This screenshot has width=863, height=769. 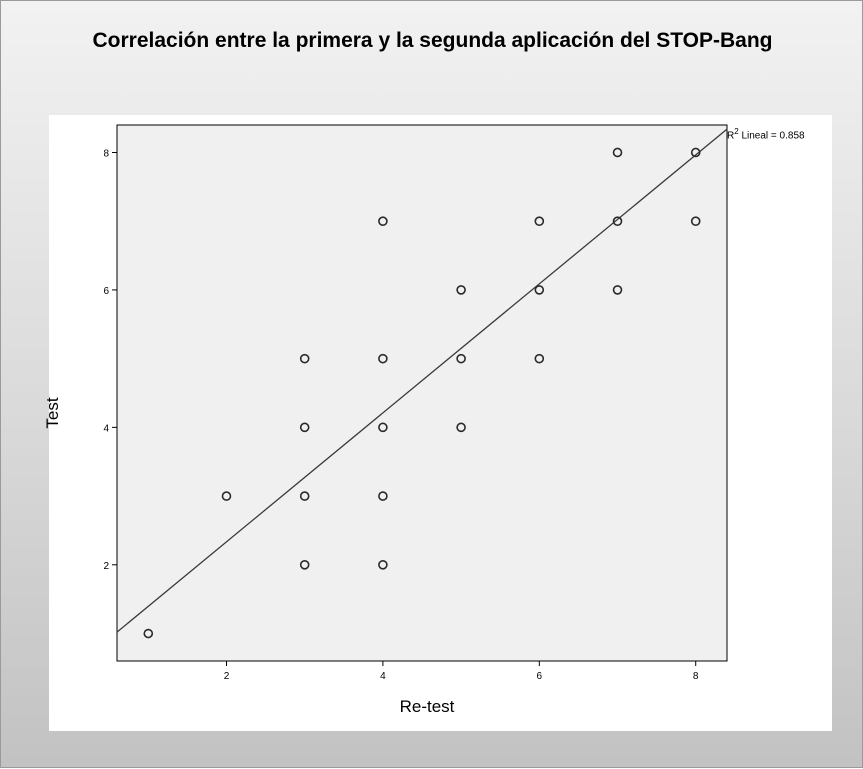 What do you see at coordinates (383, 676) in the screenshot?
I see `x-tick-label: 4` at bounding box center [383, 676].